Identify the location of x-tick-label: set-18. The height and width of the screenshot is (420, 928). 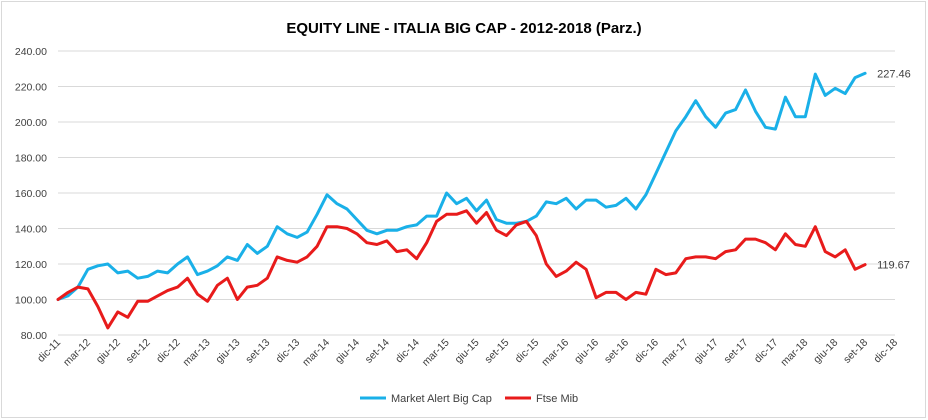
(855, 351).